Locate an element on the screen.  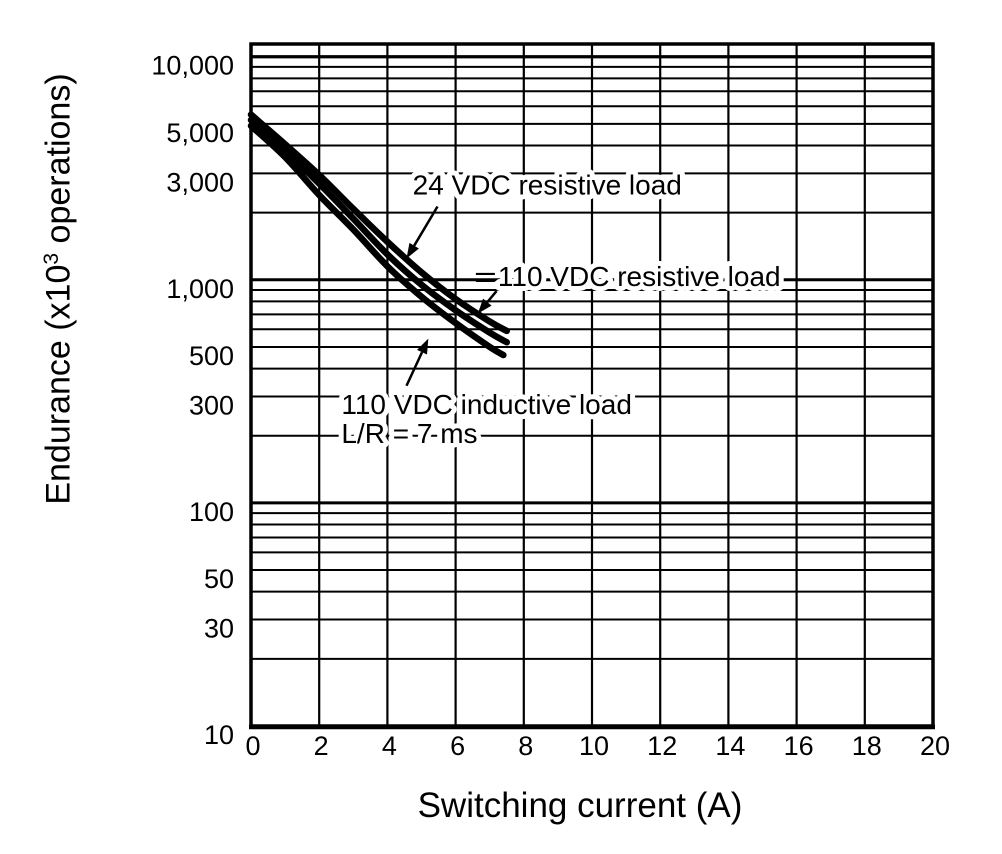
y-tick-label-5000: 5,000 is located at coordinates (200, 133).